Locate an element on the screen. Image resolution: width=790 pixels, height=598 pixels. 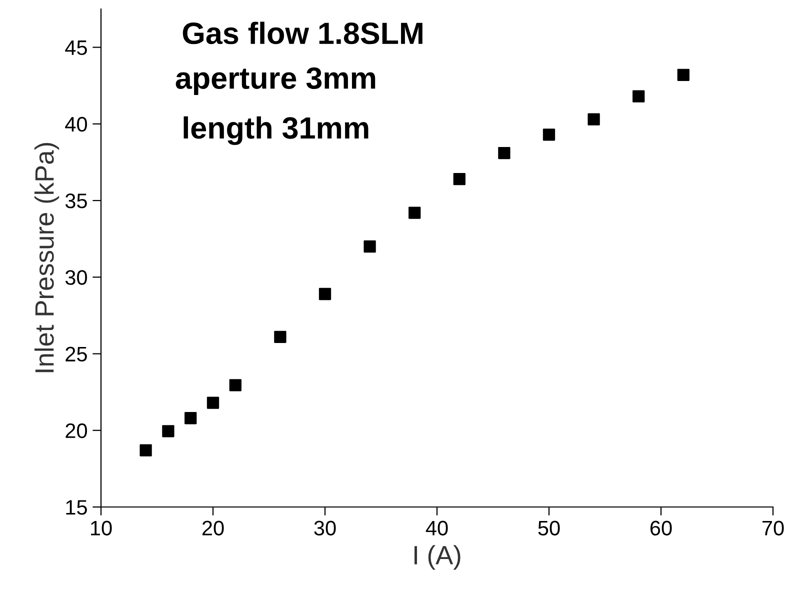
annotation: Gas flow 1.8SLM is located at coordinates (302, 33).